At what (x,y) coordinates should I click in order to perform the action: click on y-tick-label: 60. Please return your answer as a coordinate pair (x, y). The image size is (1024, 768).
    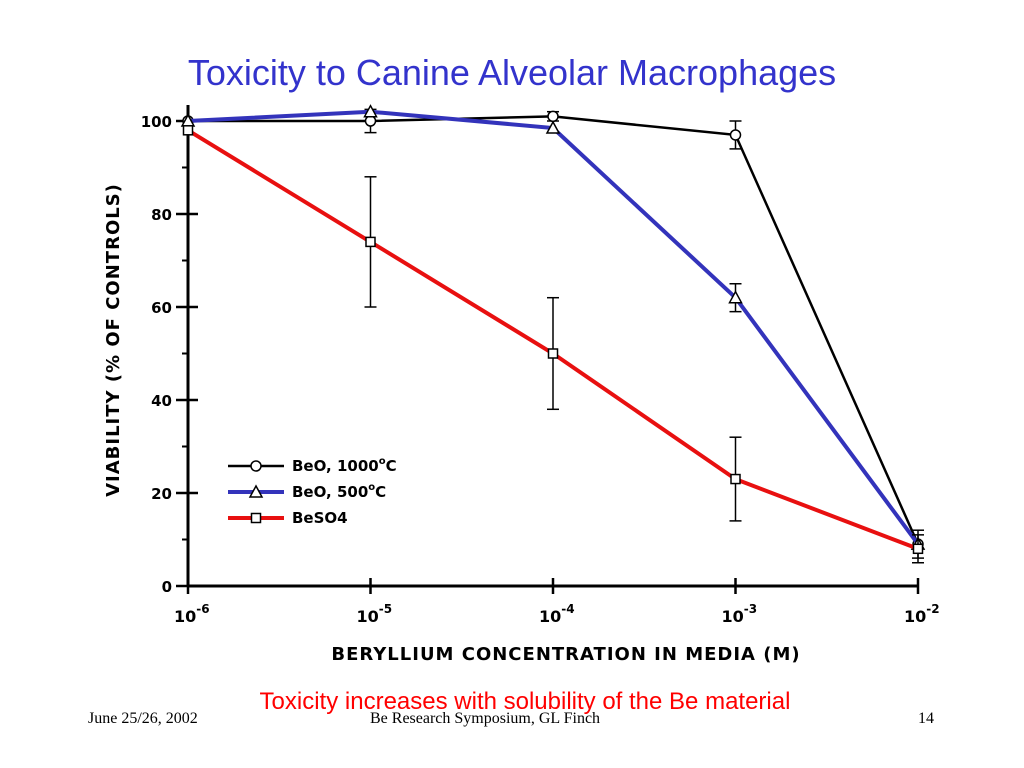
    Looking at the image, I should click on (161, 308).